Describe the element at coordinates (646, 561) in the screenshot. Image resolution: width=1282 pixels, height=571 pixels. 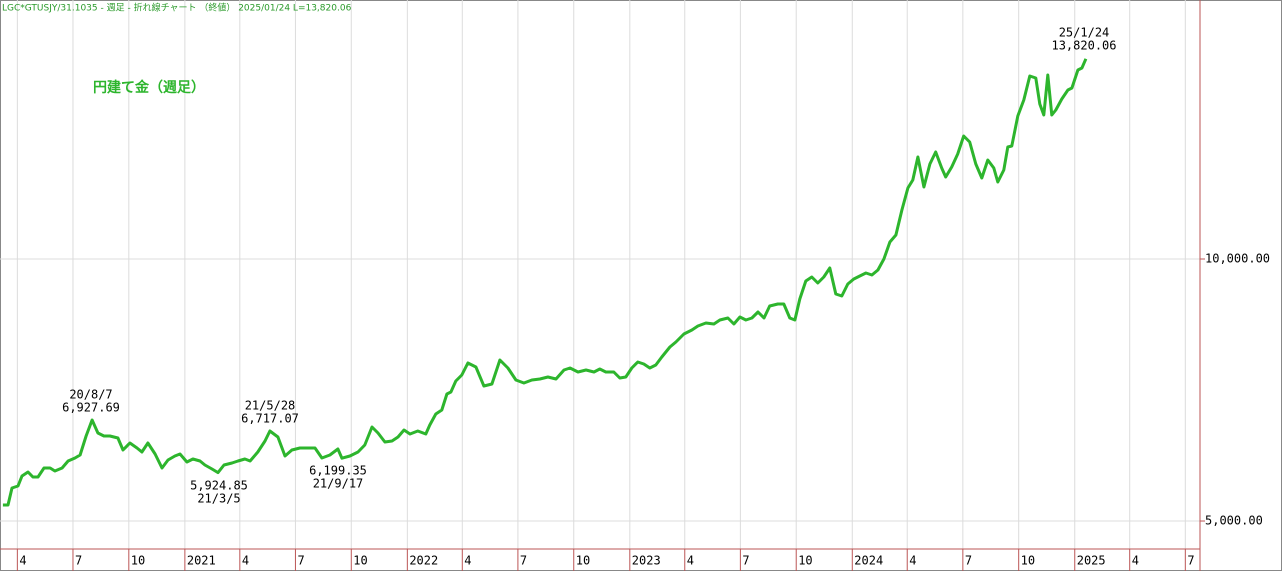
I see `x-tick-label: 2023` at that location.